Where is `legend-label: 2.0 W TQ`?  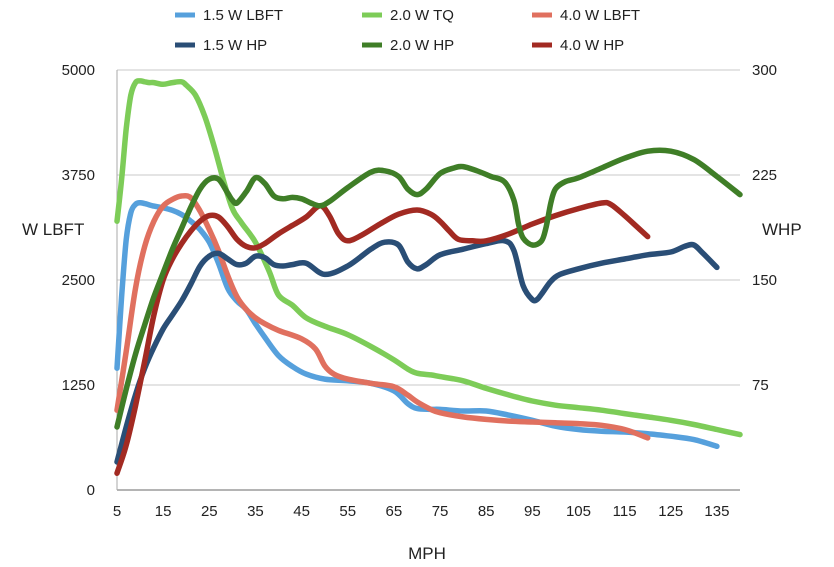
legend-label: 2.0 W TQ is located at coordinates (422, 15).